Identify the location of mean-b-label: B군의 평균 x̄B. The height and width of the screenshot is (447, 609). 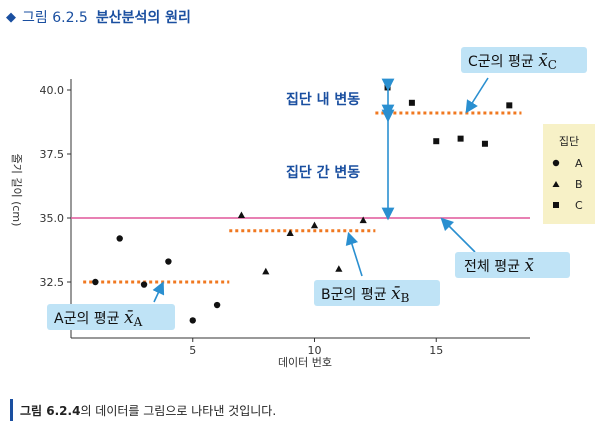
(365, 294).